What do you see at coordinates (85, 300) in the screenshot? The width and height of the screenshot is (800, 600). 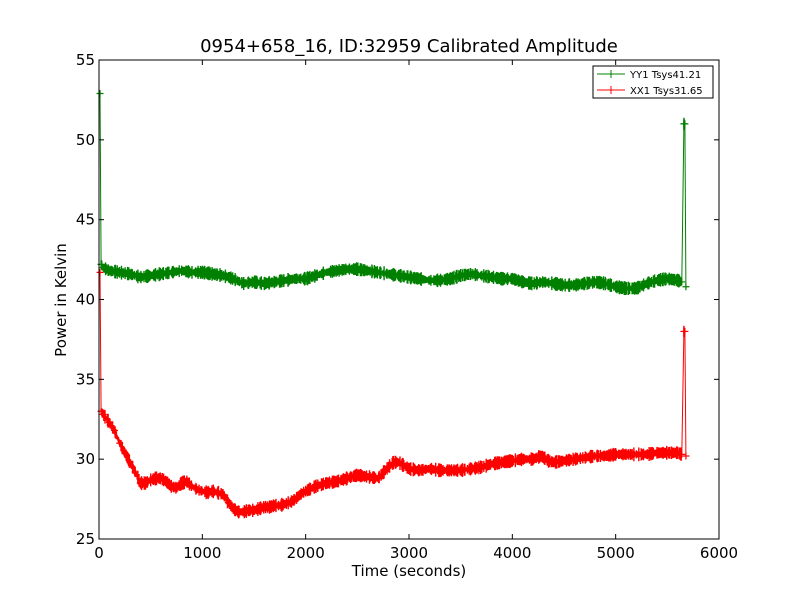 I see `y-tick-label: 40` at bounding box center [85, 300].